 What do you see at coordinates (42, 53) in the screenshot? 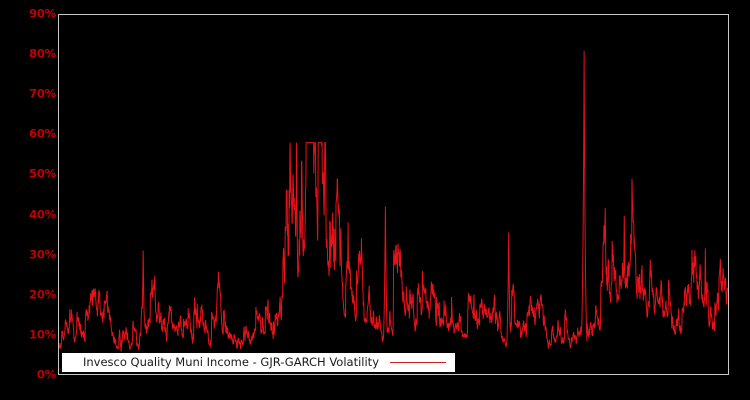
I see `y-axis-tick-label: 80%` at bounding box center [42, 53].